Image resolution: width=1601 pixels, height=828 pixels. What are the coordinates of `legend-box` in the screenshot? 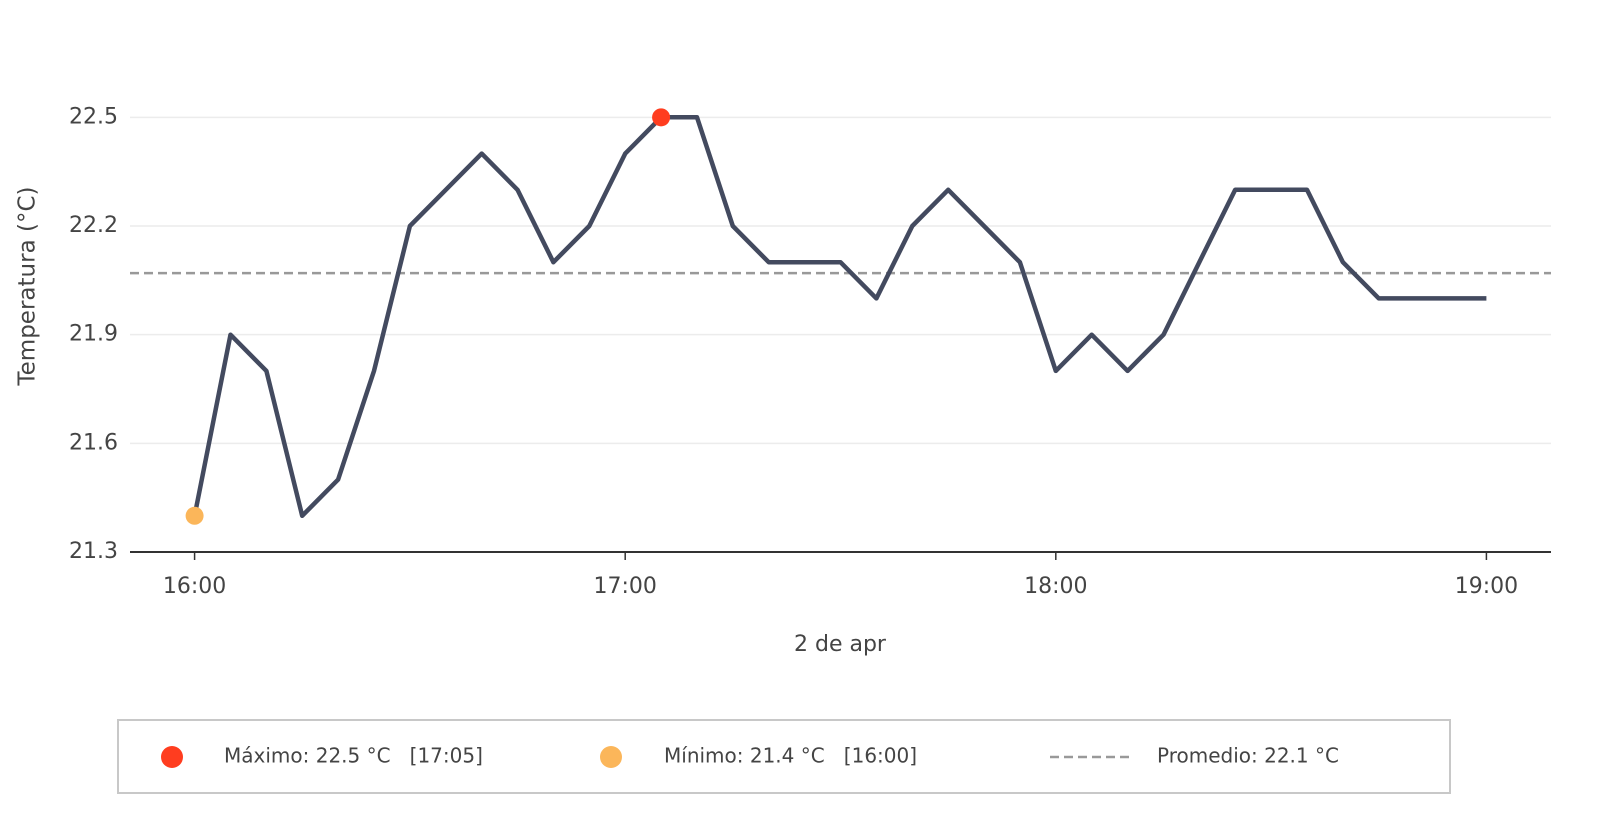 It's located at (784, 756).